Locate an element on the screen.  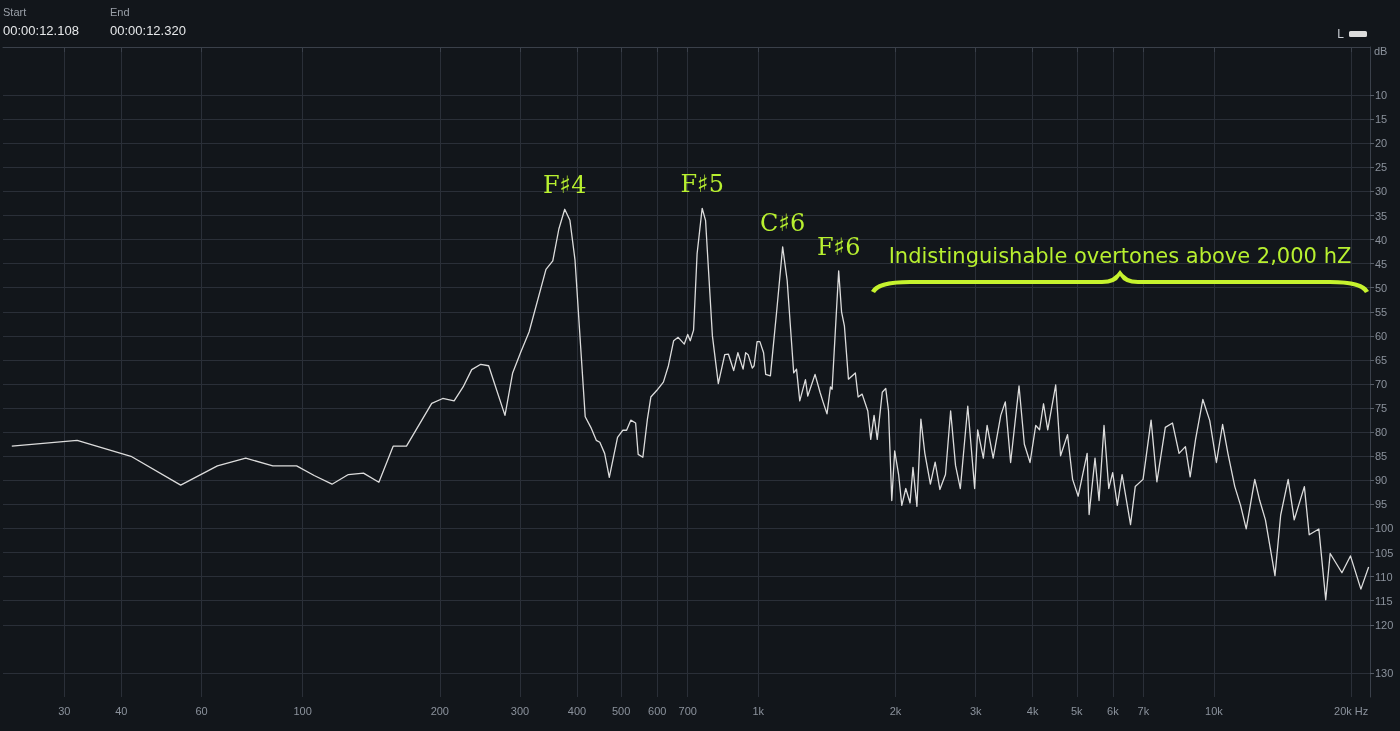
x-tick-label: 3k is located at coordinates (976, 710).